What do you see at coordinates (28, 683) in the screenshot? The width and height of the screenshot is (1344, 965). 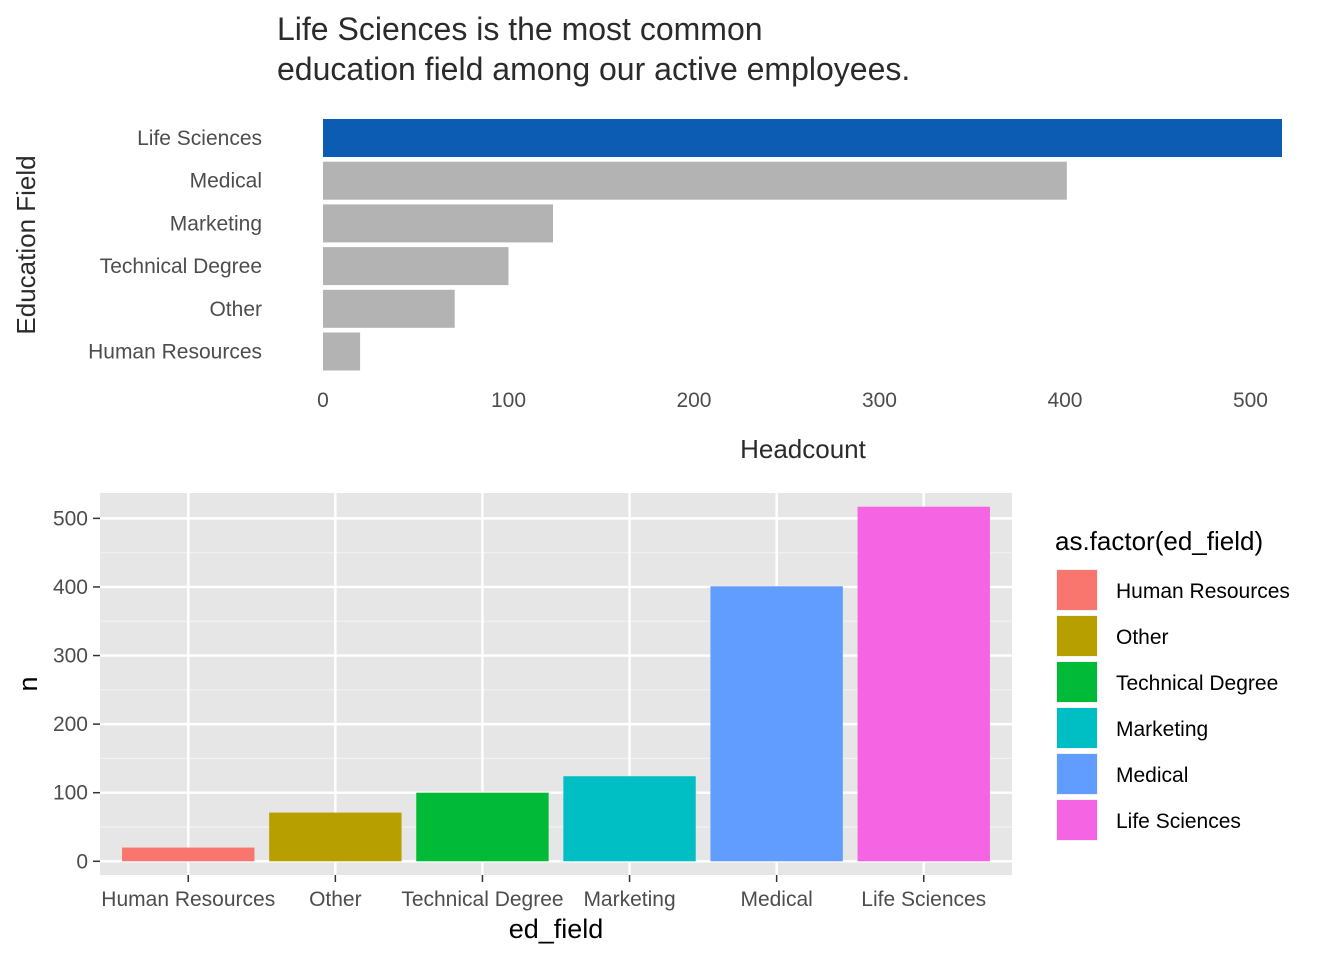 I see `bottom-y-axis-title: n` at bounding box center [28, 683].